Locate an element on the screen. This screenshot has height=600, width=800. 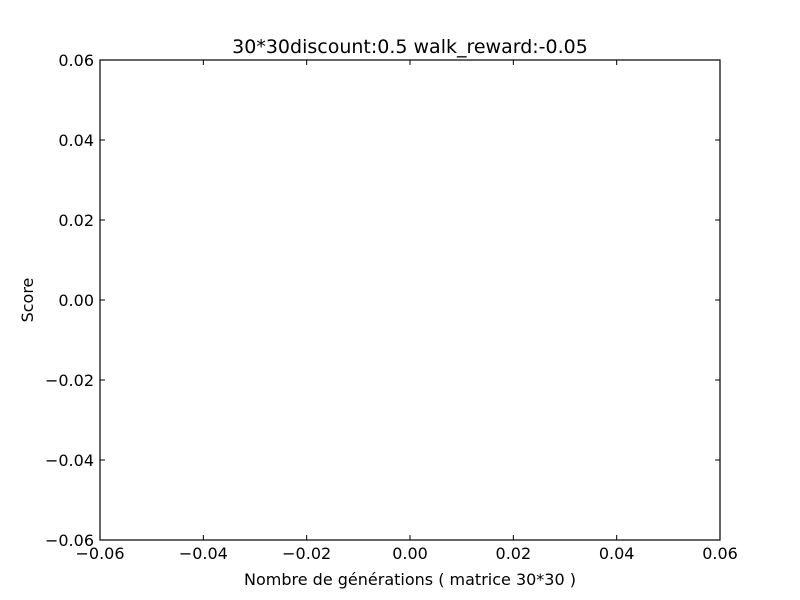
y-tick-label: 0.00 is located at coordinates (76, 300).